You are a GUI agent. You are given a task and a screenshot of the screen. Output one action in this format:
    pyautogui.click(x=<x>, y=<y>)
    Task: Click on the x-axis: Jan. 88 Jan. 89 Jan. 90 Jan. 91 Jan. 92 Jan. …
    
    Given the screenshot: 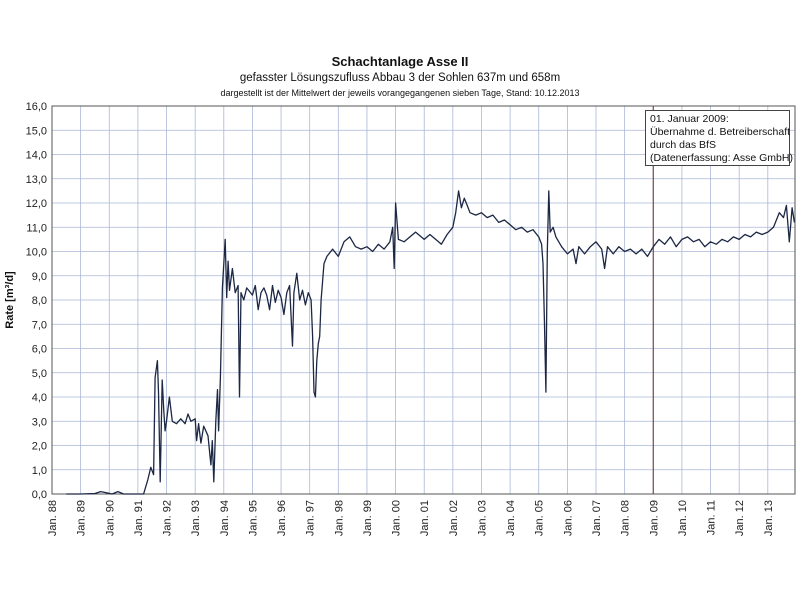 What is the action you would take?
    pyautogui.click(x=411, y=518)
    